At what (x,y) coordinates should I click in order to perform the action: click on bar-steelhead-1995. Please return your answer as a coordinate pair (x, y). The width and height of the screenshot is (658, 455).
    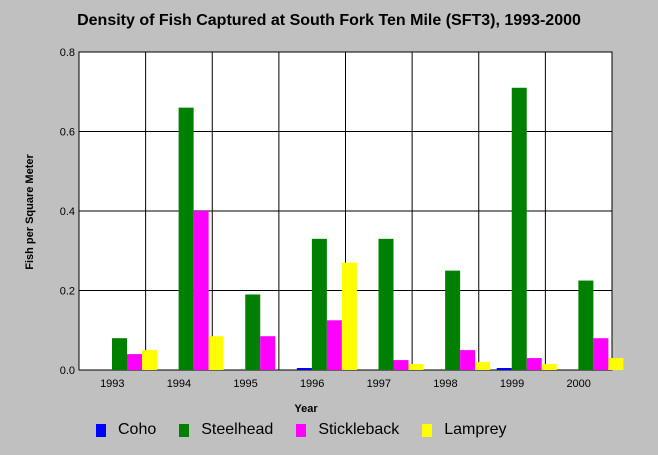
    Looking at the image, I should click on (253, 332).